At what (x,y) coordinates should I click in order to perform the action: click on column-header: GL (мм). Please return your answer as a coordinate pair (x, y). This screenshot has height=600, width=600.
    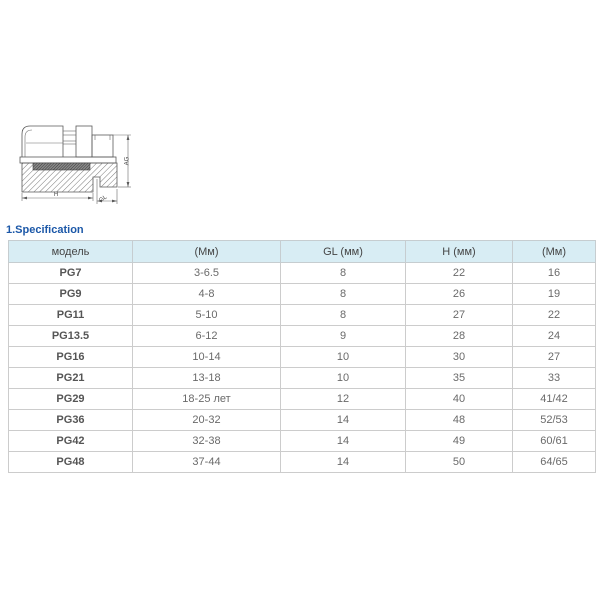
    Looking at the image, I should click on (343, 251).